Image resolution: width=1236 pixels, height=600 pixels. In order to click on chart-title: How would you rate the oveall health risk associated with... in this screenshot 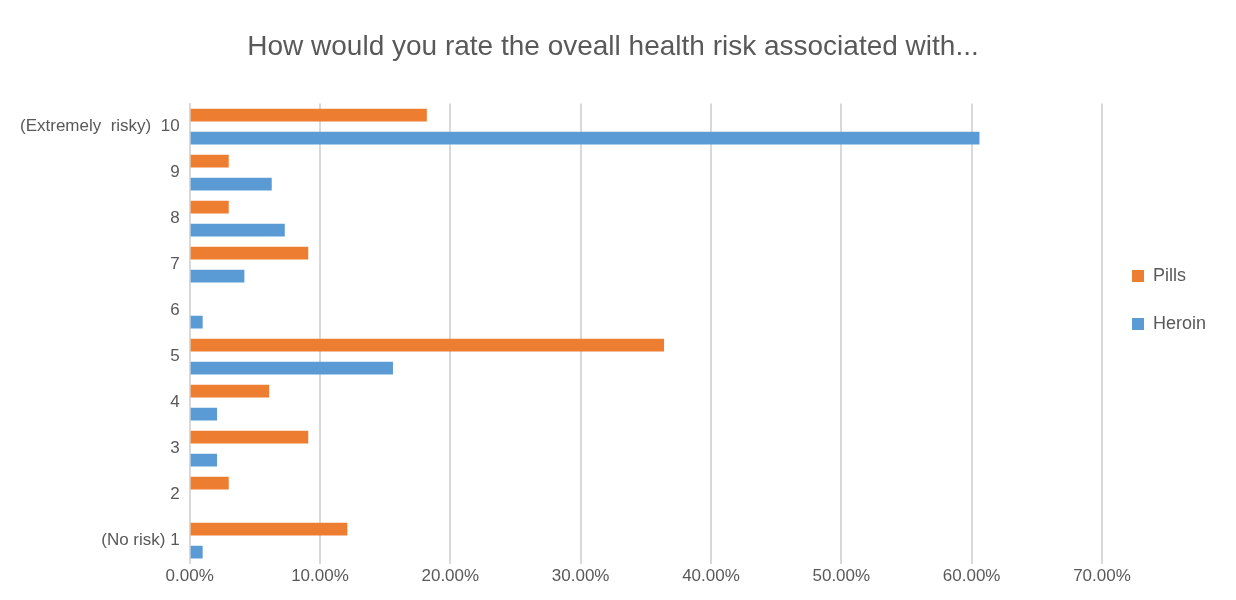, I will do `click(613, 45)`.